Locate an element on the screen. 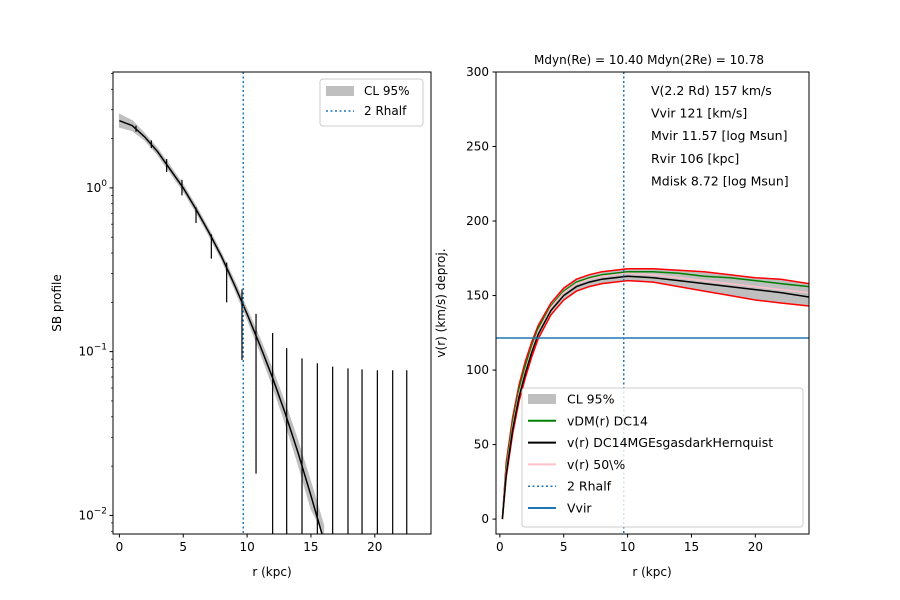 This screenshot has height=600, width=900. cl95-lower-edge is located at coordinates (655, 399).